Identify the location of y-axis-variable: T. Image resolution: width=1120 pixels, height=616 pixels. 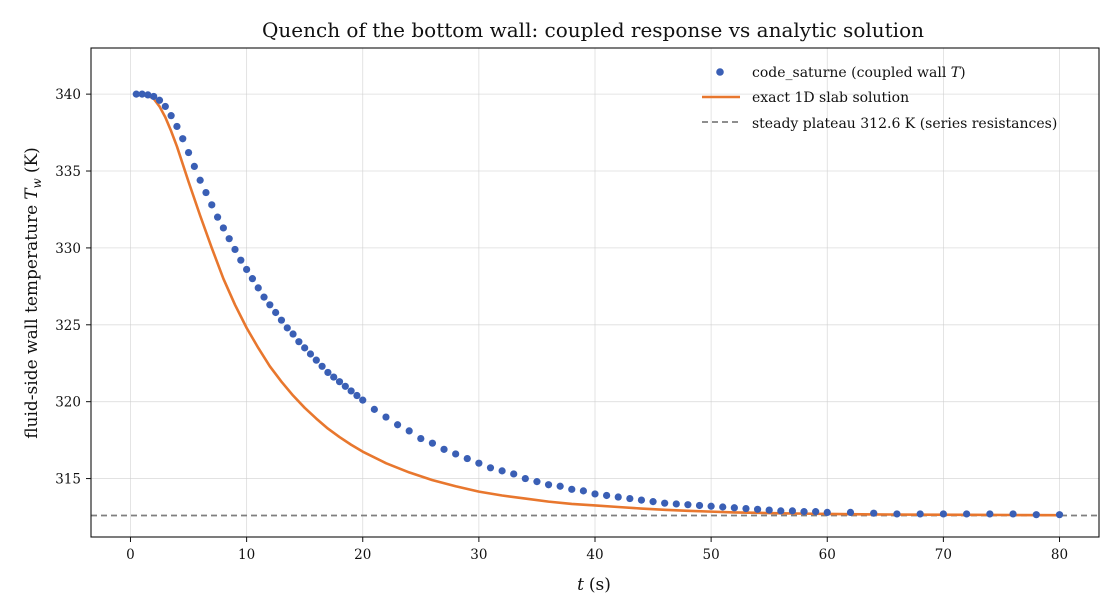
(32, 193).